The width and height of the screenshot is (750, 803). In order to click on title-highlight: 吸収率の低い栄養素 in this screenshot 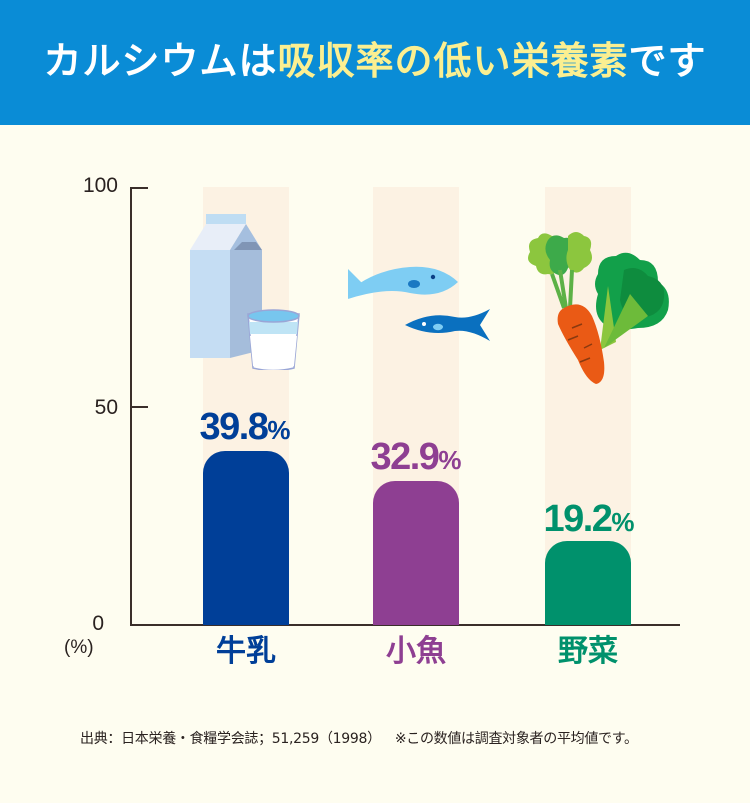, I will do `click(453, 60)`.